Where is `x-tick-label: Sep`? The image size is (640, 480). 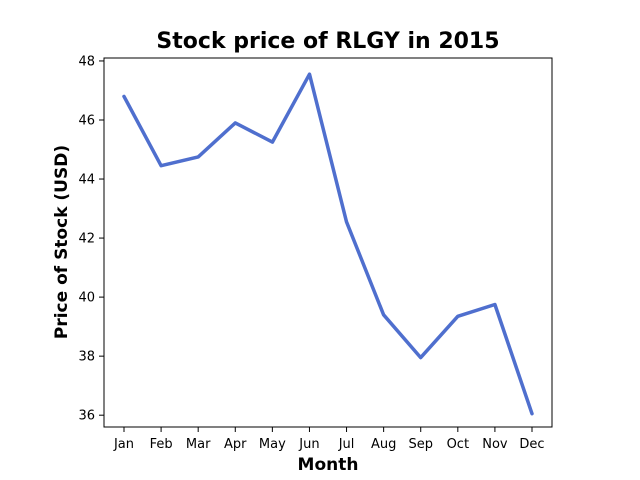 x-tick-label: Sep is located at coordinates (420, 444).